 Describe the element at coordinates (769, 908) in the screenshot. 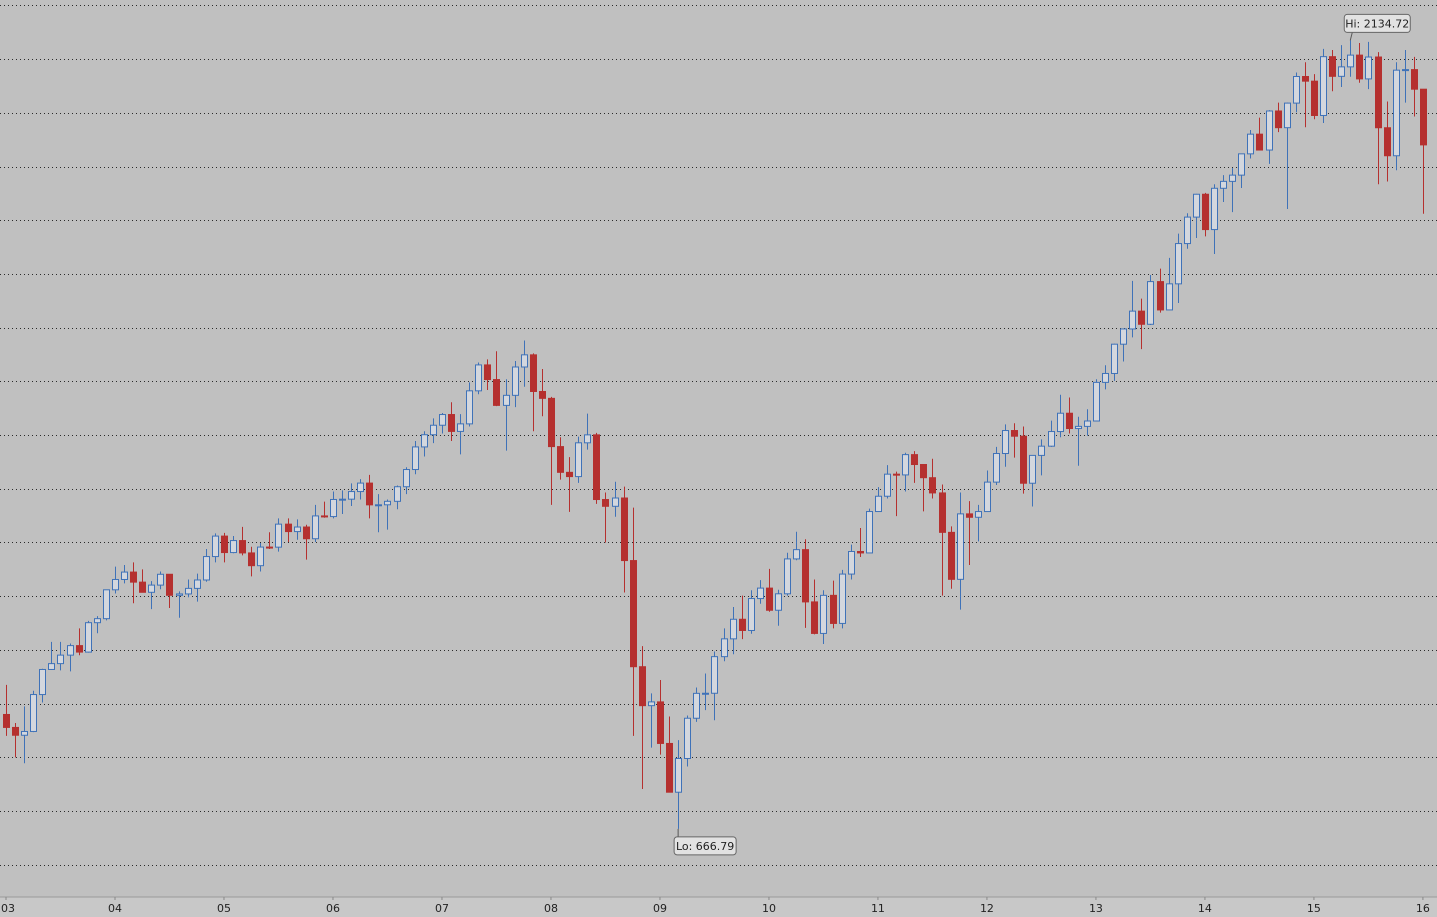

I see `x-tick-label: 10` at that location.